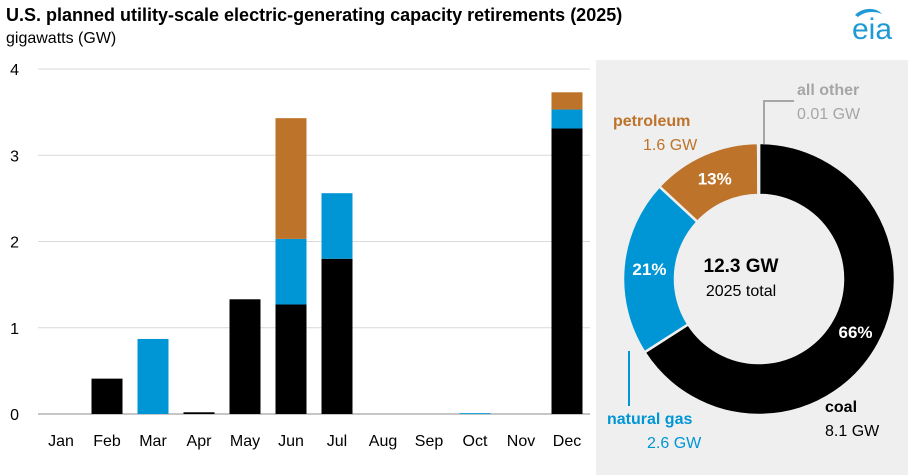 Image resolution: width=912 pixels, height=475 pixels. I want to click on bar-petroleum-dec, so click(567, 101).